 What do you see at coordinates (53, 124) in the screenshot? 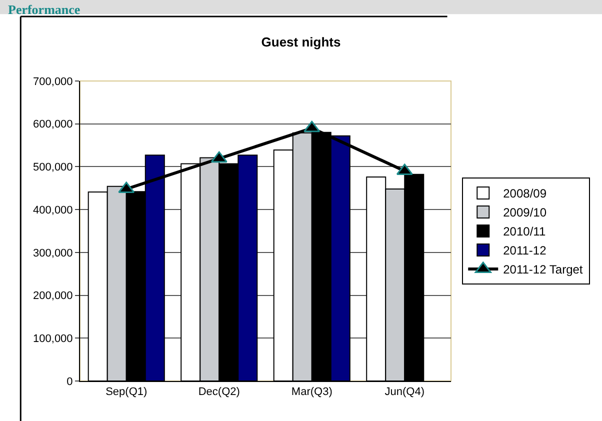
I see `y-tick-label: 600,000` at bounding box center [53, 124].